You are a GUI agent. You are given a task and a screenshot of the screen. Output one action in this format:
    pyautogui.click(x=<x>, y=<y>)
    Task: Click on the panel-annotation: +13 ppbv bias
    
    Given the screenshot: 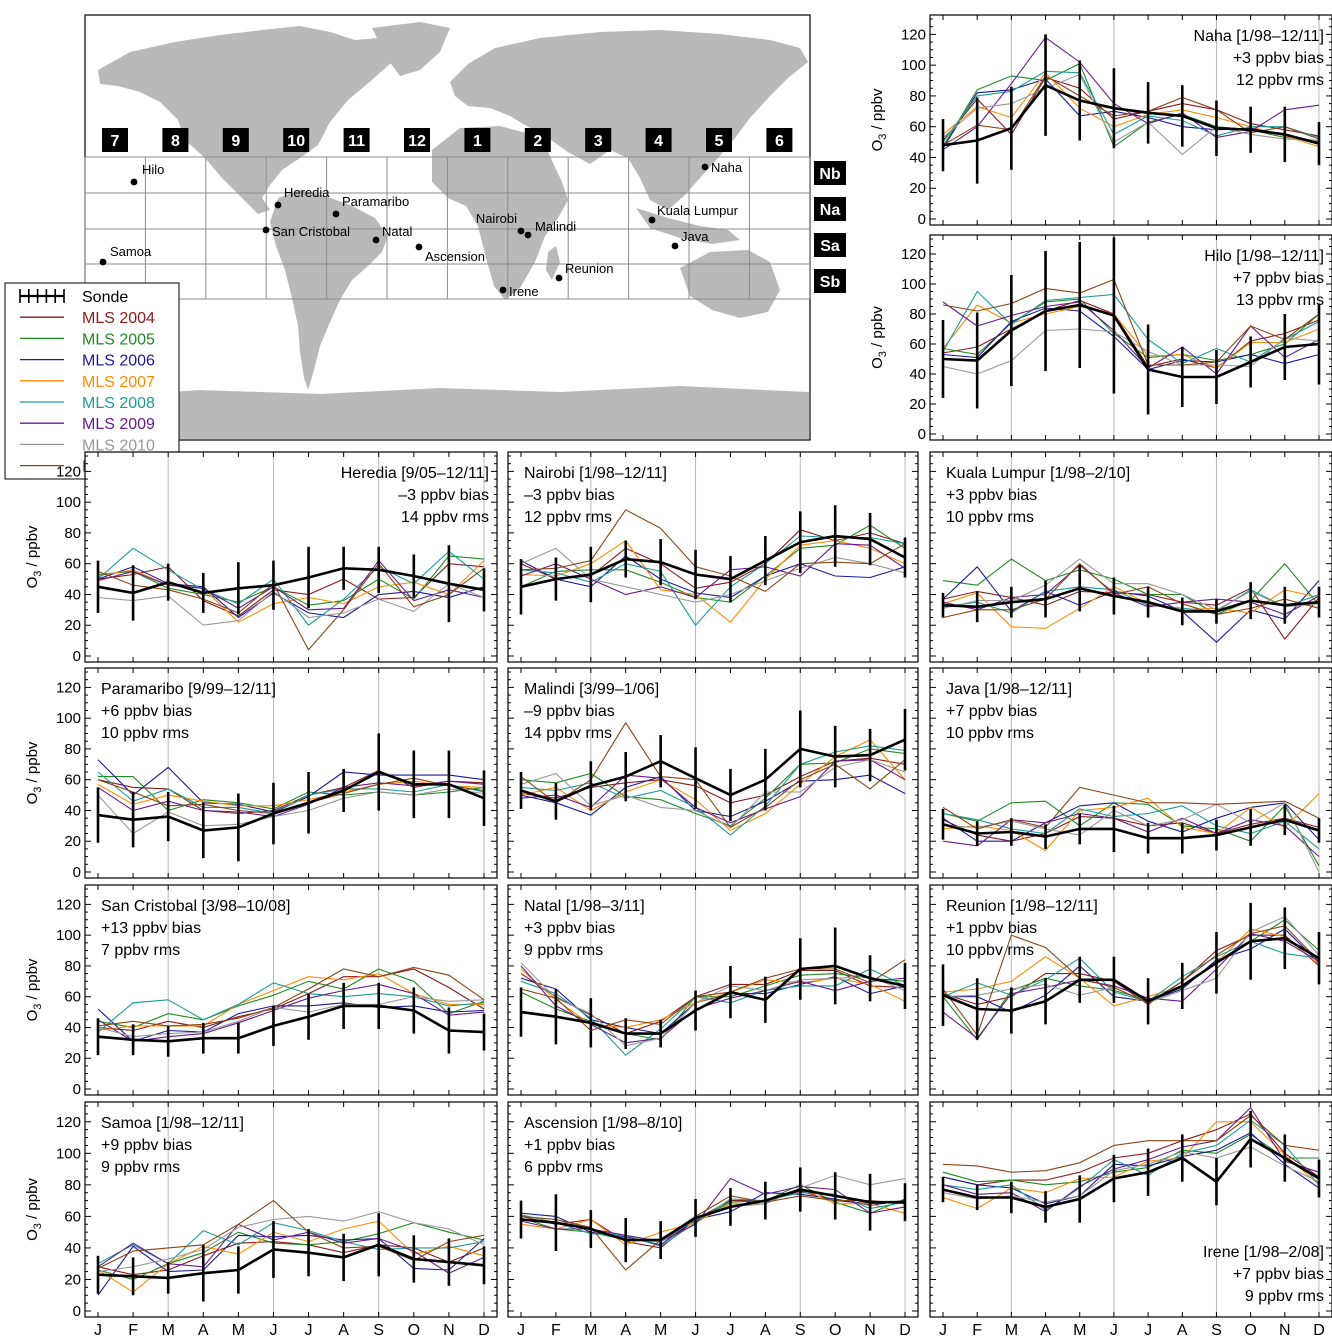 What is the action you would take?
    pyautogui.click(x=151, y=928)
    